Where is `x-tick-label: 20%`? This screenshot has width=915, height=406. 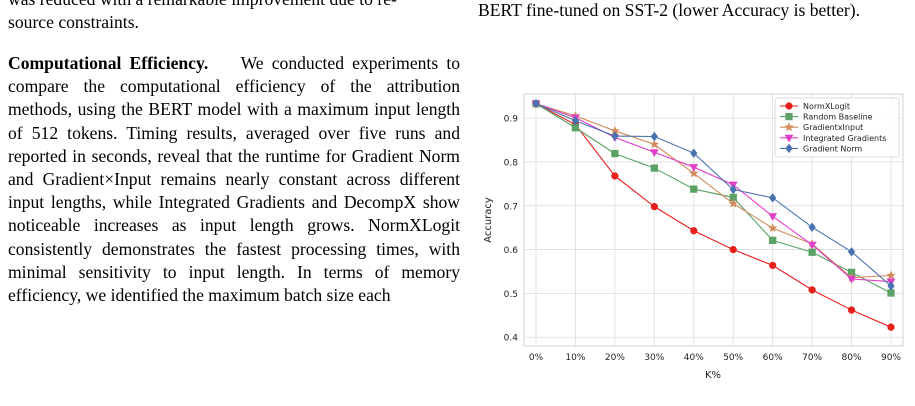
x-tick-label: 20% is located at coordinates (615, 358).